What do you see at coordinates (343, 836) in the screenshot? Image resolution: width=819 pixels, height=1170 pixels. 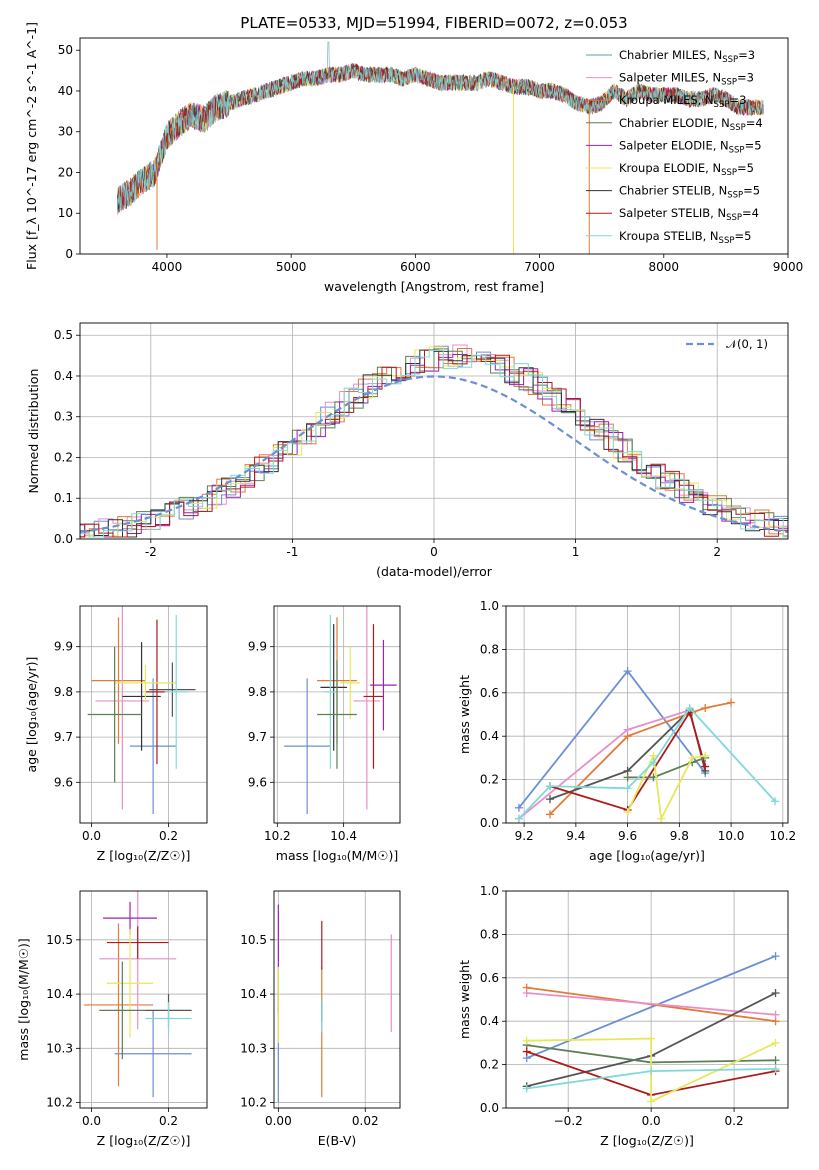 I see `x-tick-label: 10.4` at bounding box center [343, 836].